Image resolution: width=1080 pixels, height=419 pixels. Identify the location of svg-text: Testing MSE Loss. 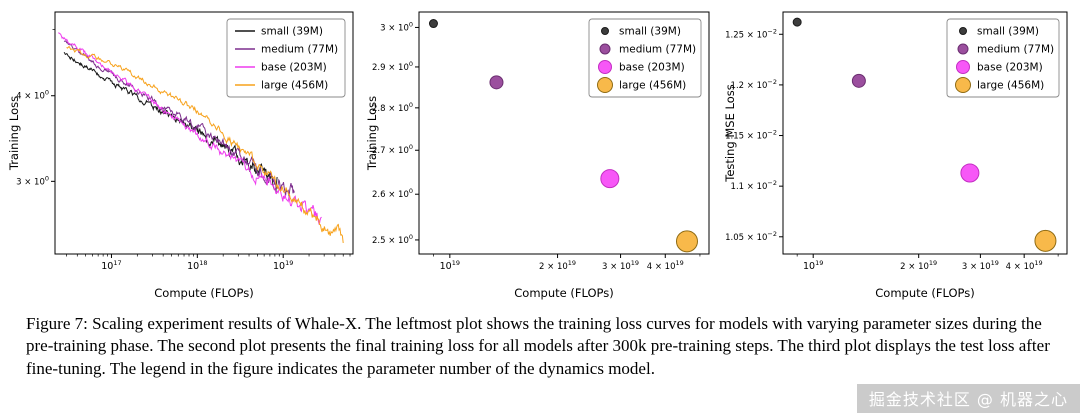
(730, 133).